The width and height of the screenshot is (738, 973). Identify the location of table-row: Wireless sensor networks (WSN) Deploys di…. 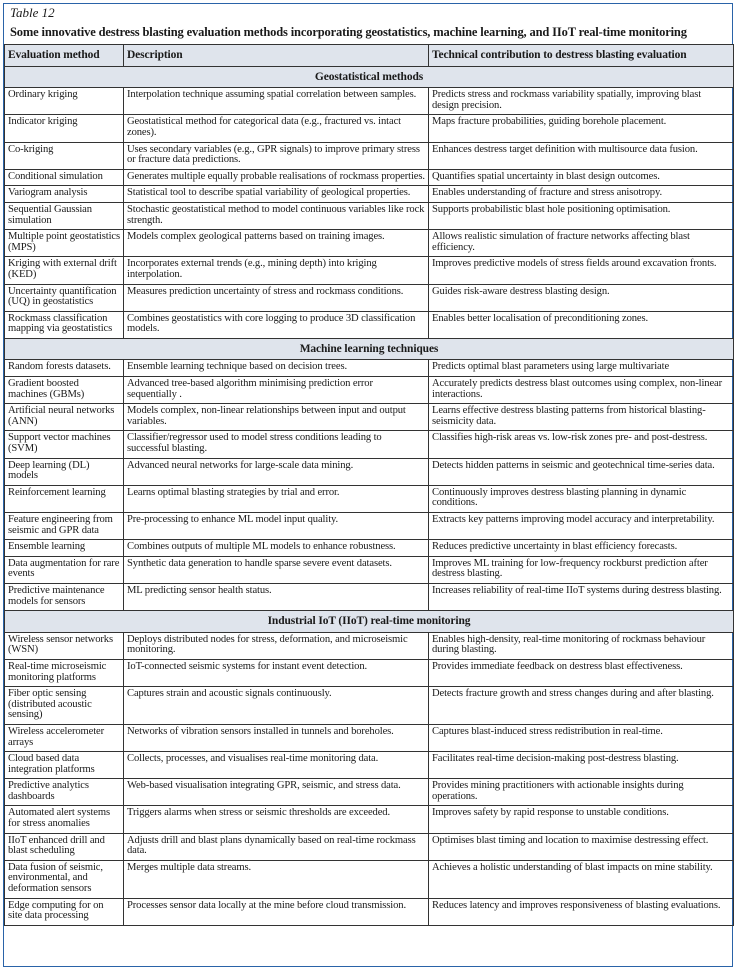
(369, 645).